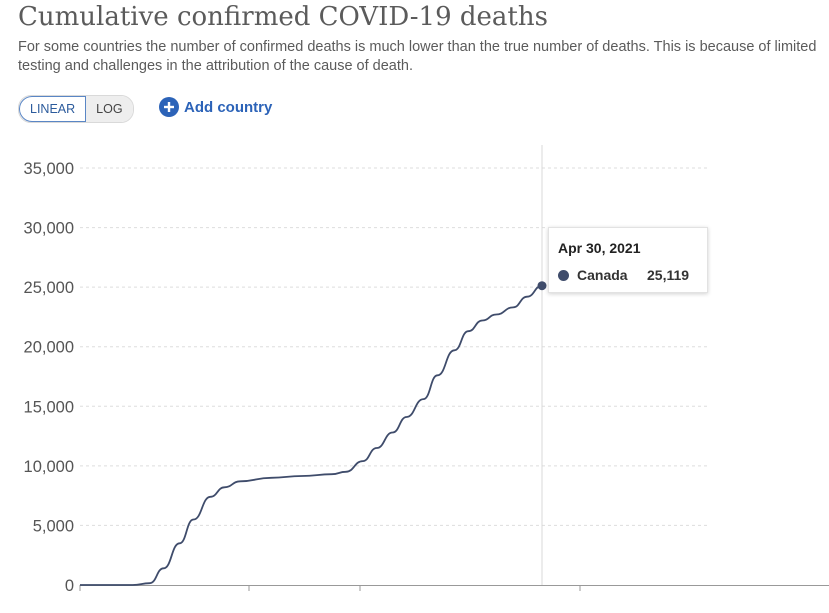 Image resolution: width=829 pixels, height=613 pixels. What do you see at coordinates (49, 288) in the screenshot?
I see `y-tick-label: 25,000` at bounding box center [49, 288].